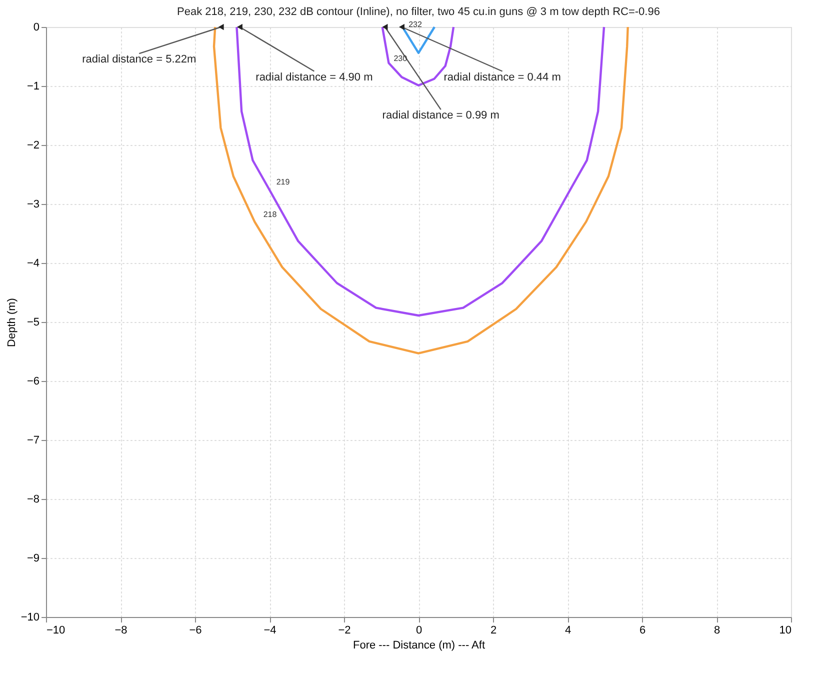 This screenshot has height=685, width=839. What do you see at coordinates (419, 646) in the screenshot?
I see `x-axis-title: Fore --- Distance (m) --- Aft` at bounding box center [419, 646].